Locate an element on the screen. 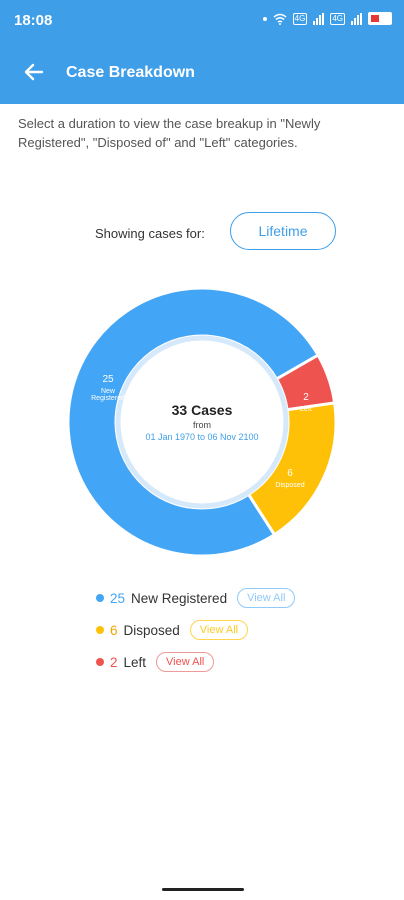 This screenshot has height=900, width=404. battery-icon is located at coordinates (380, 18).